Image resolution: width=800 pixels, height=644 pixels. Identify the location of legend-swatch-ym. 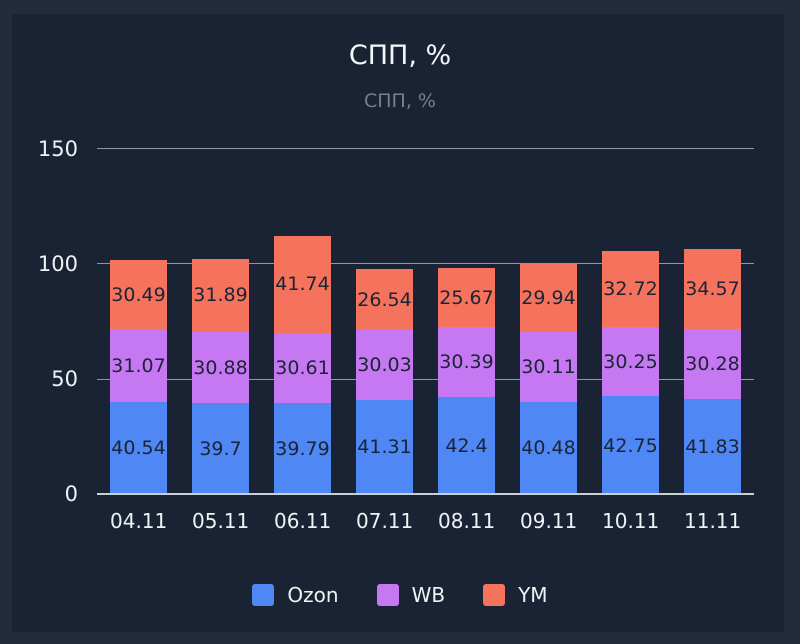
(494, 595).